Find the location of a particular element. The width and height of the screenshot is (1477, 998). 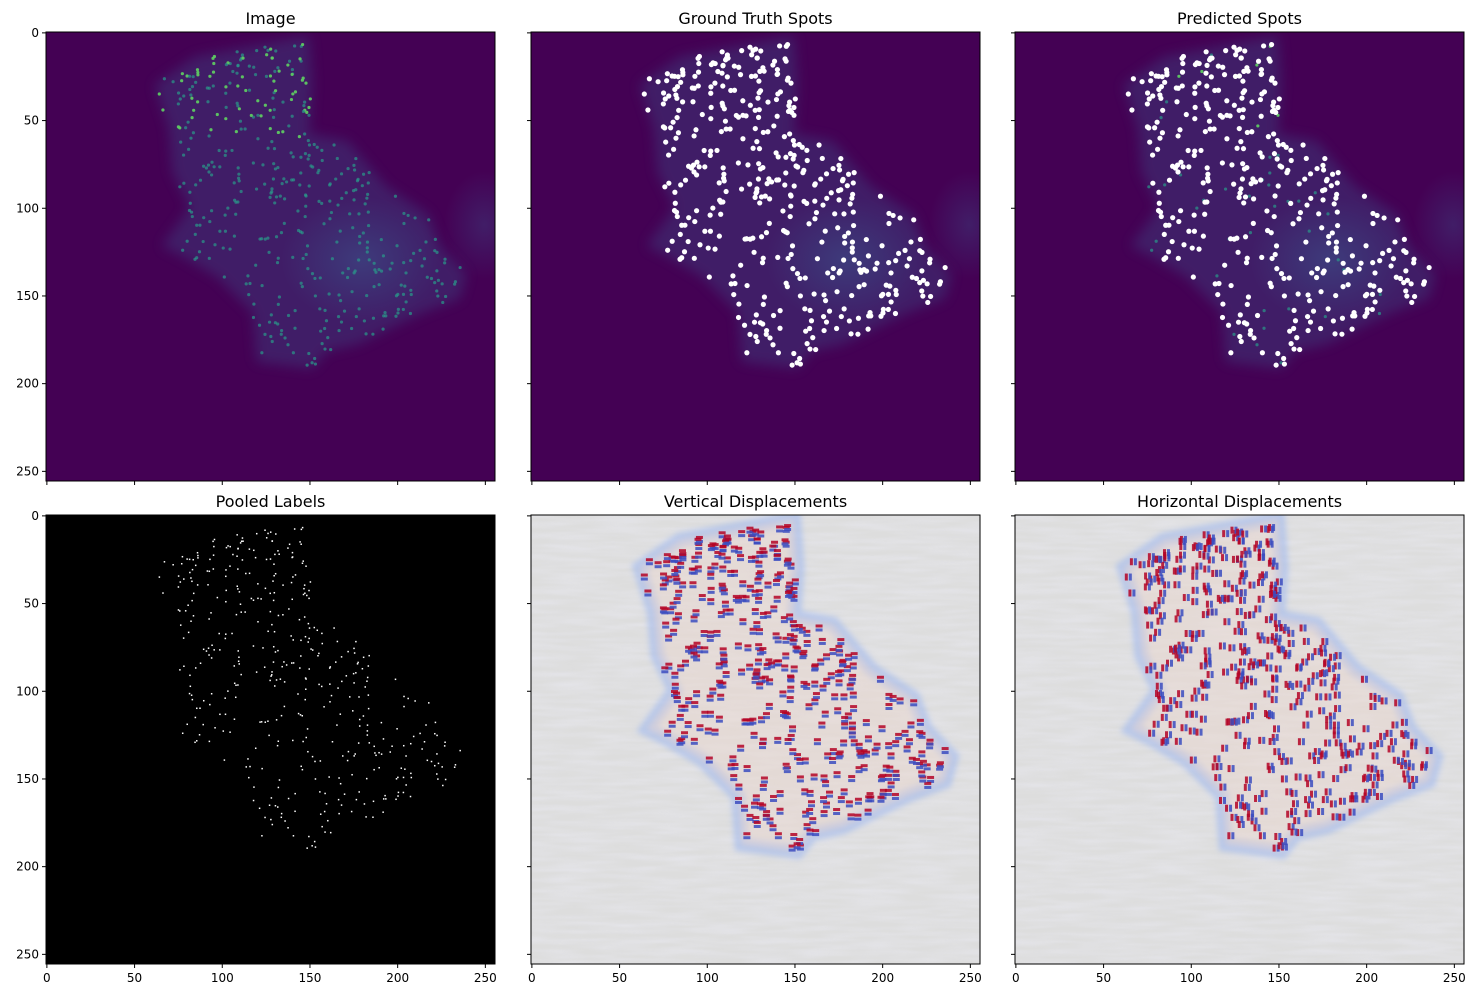

x-tick-label: 200 is located at coordinates (1366, 978).